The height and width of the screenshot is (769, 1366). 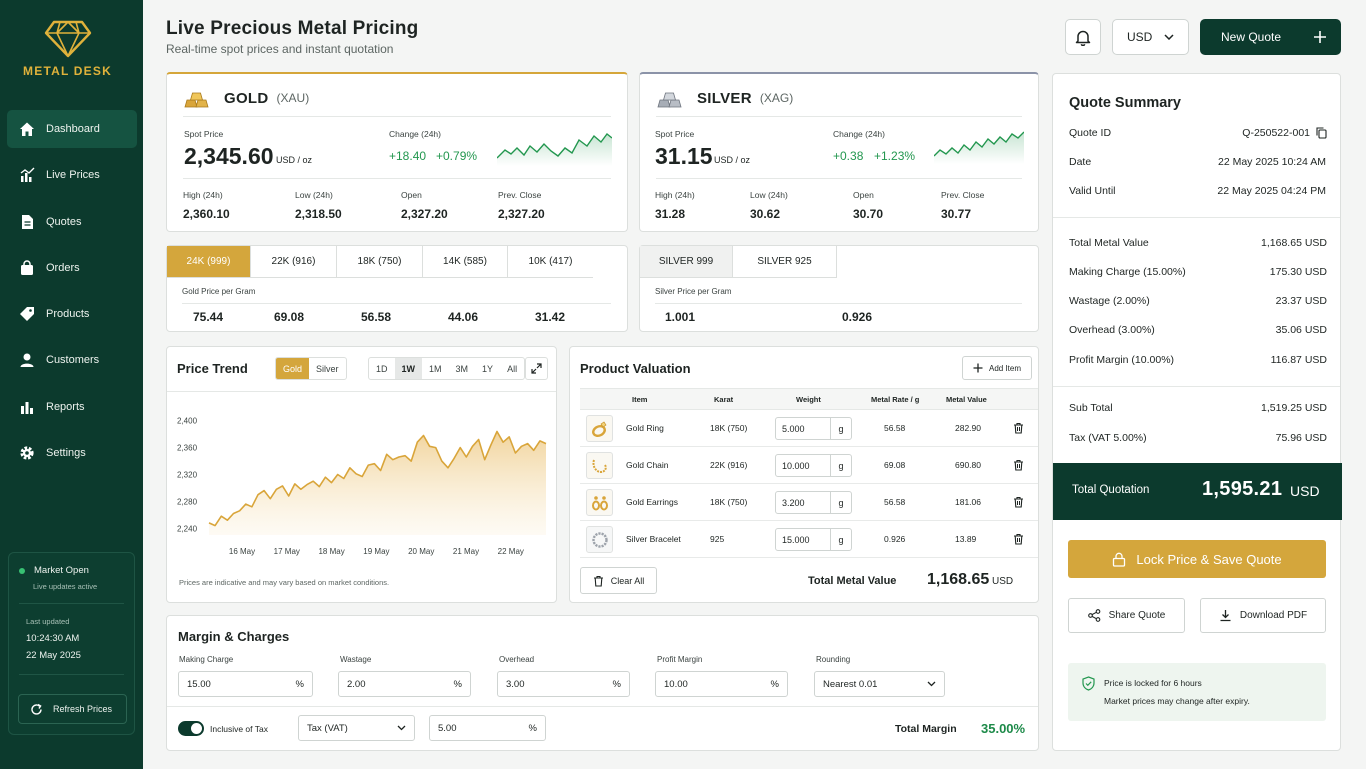 I want to click on add-item-button: Add Item, so click(x=997, y=368).